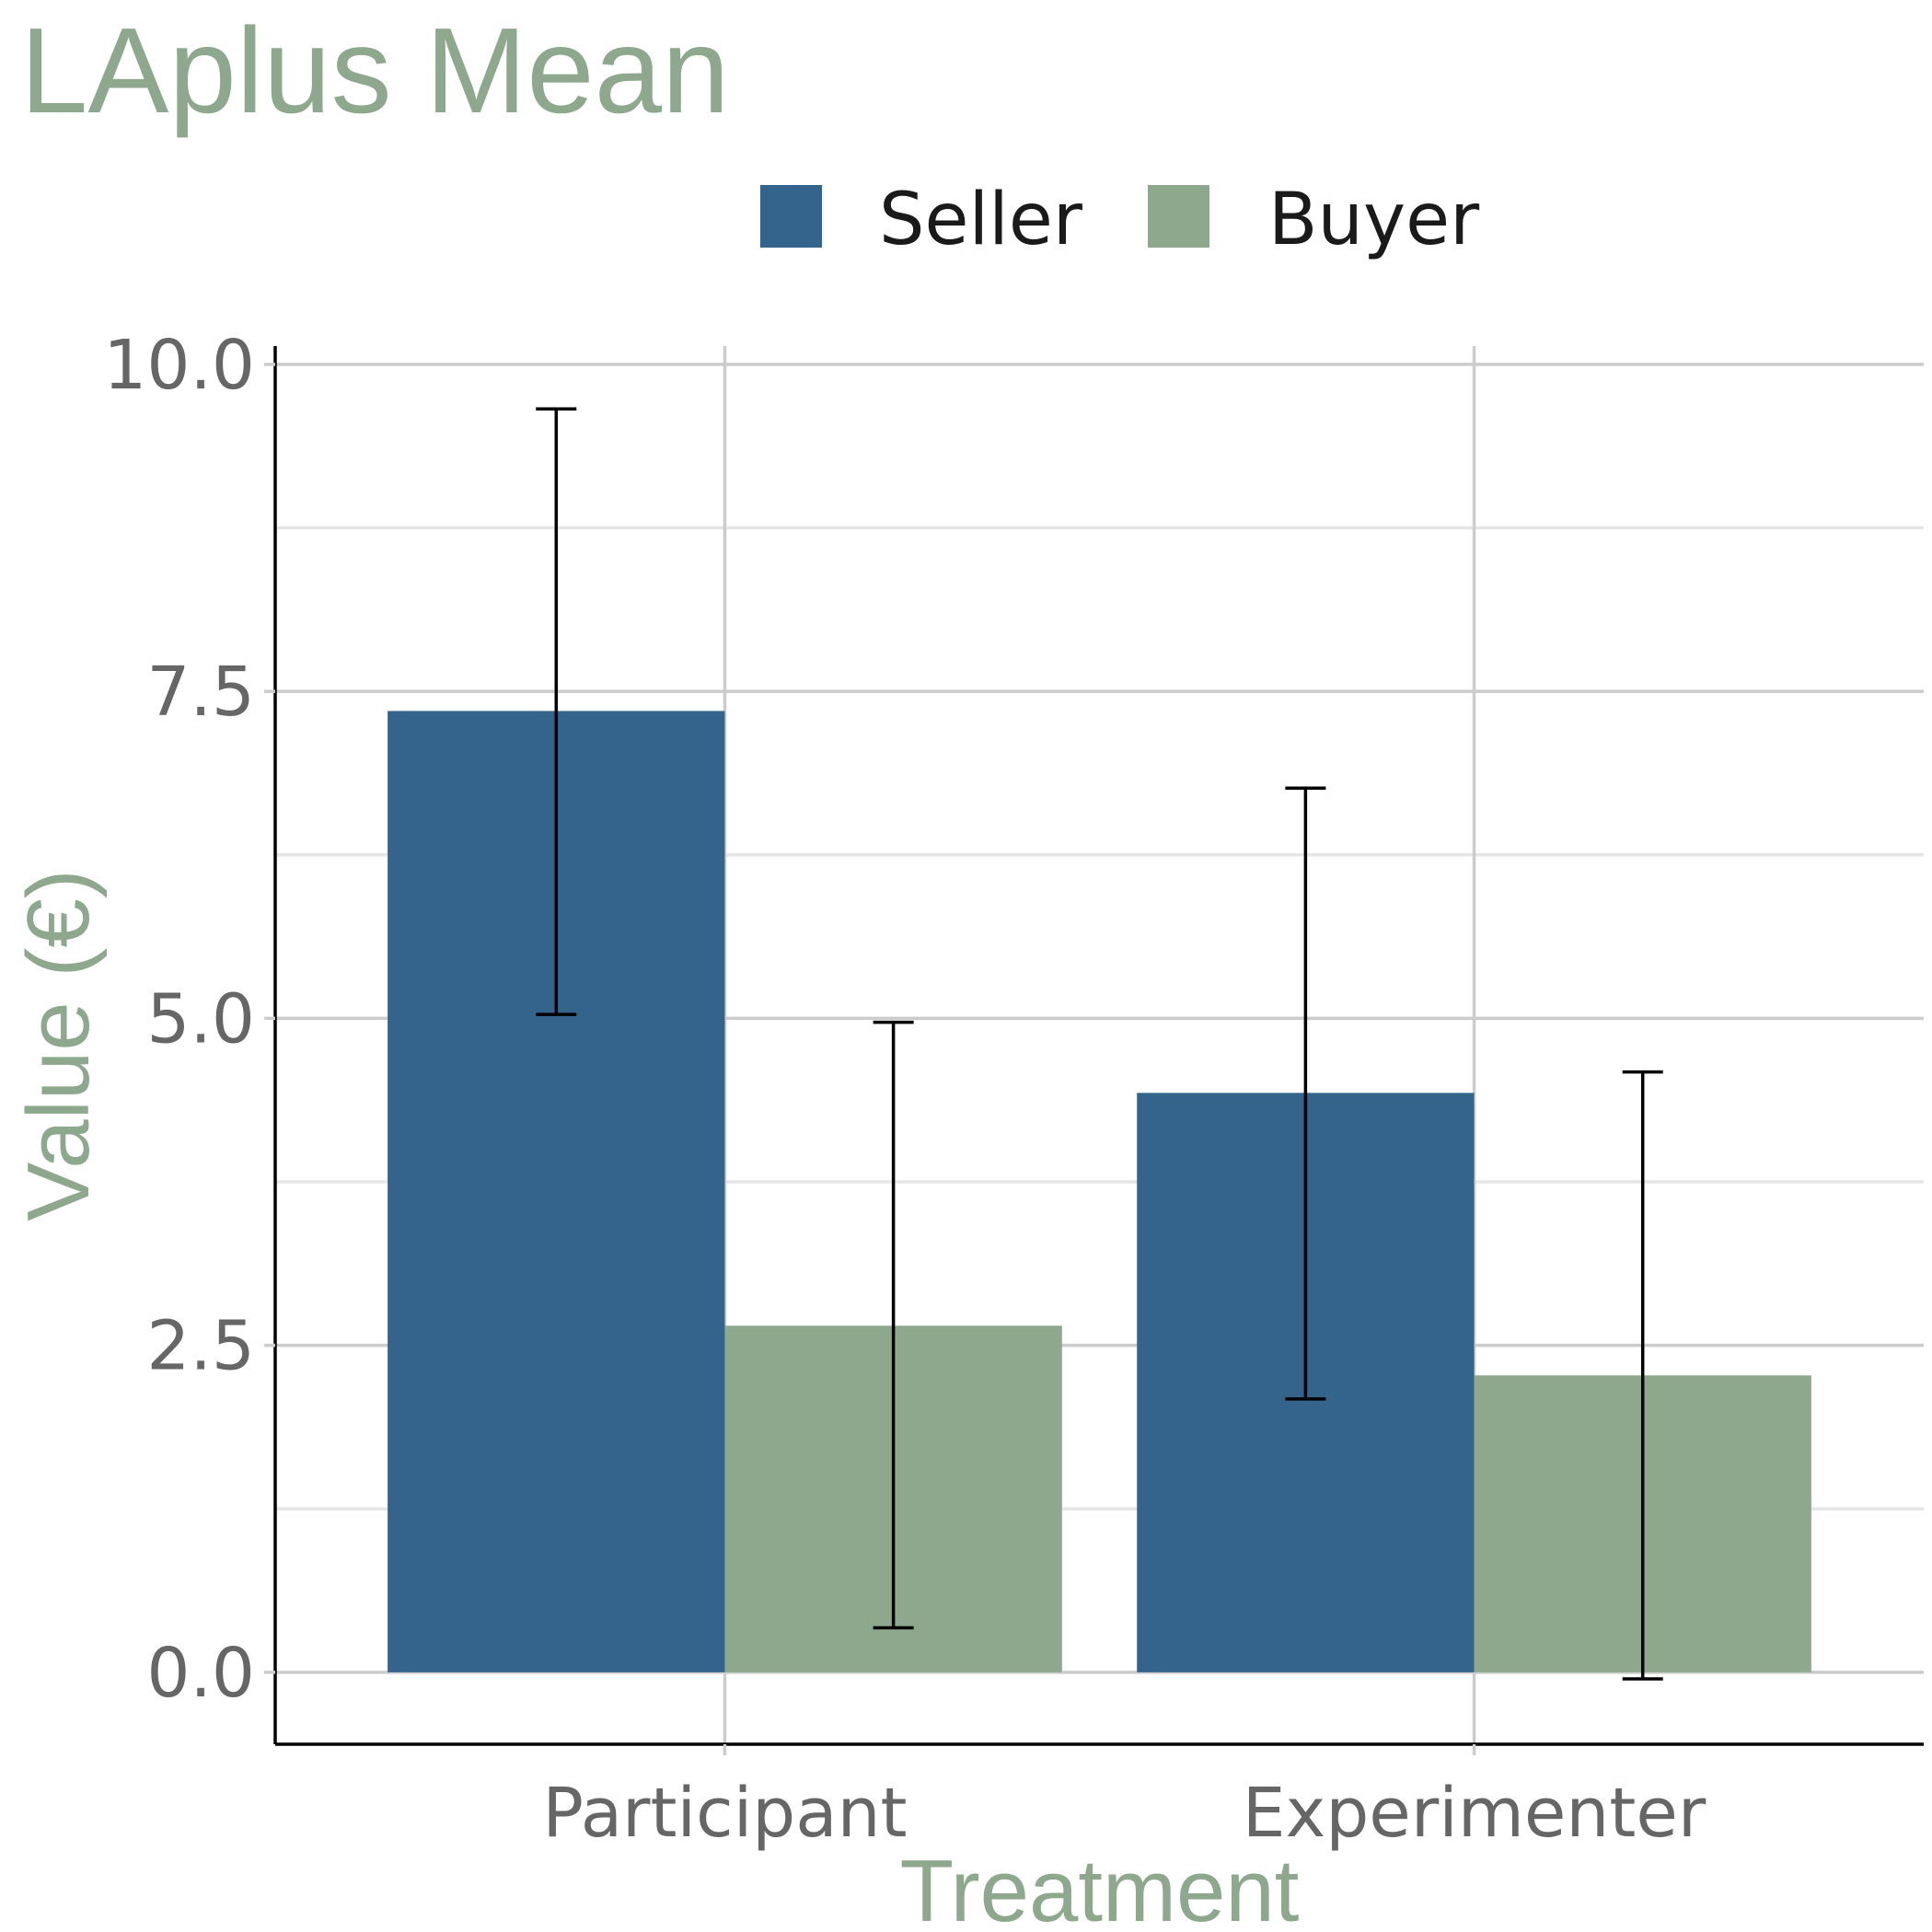  What do you see at coordinates (725, 1814) in the screenshot?
I see `x-tick-label-participant: Participant` at bounding box center [725, 1814].